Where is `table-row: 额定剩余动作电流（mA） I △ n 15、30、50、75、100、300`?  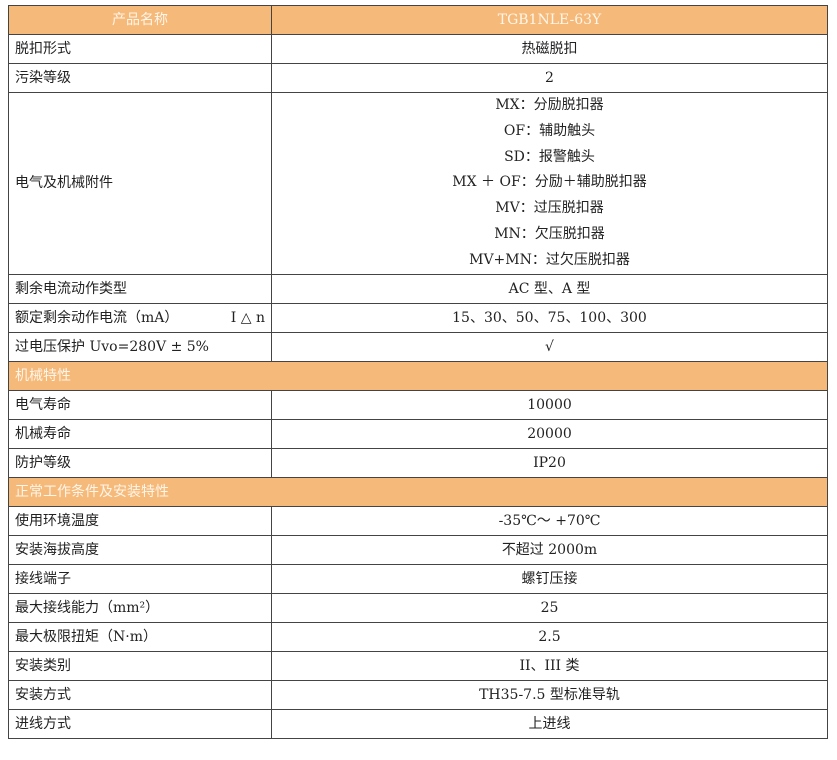 table-row: 额定剩余动作电流（mA） I △ n 15、30、50、75、100、300 is located at coordinates (418, 317).